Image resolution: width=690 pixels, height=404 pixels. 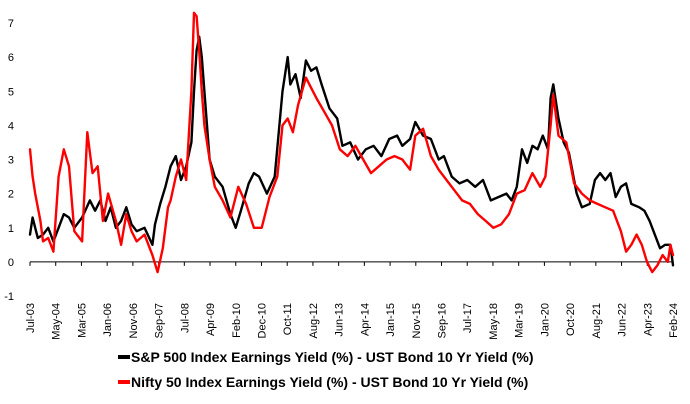 I want to click on x-tick-label: Jul-08, so click(x=185, y=318).